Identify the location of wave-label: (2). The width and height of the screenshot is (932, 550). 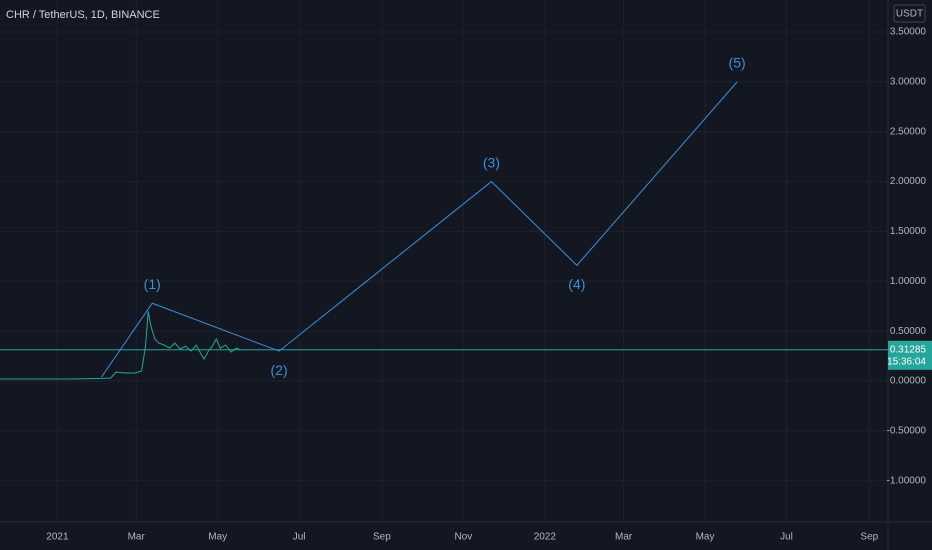
(279, 370).